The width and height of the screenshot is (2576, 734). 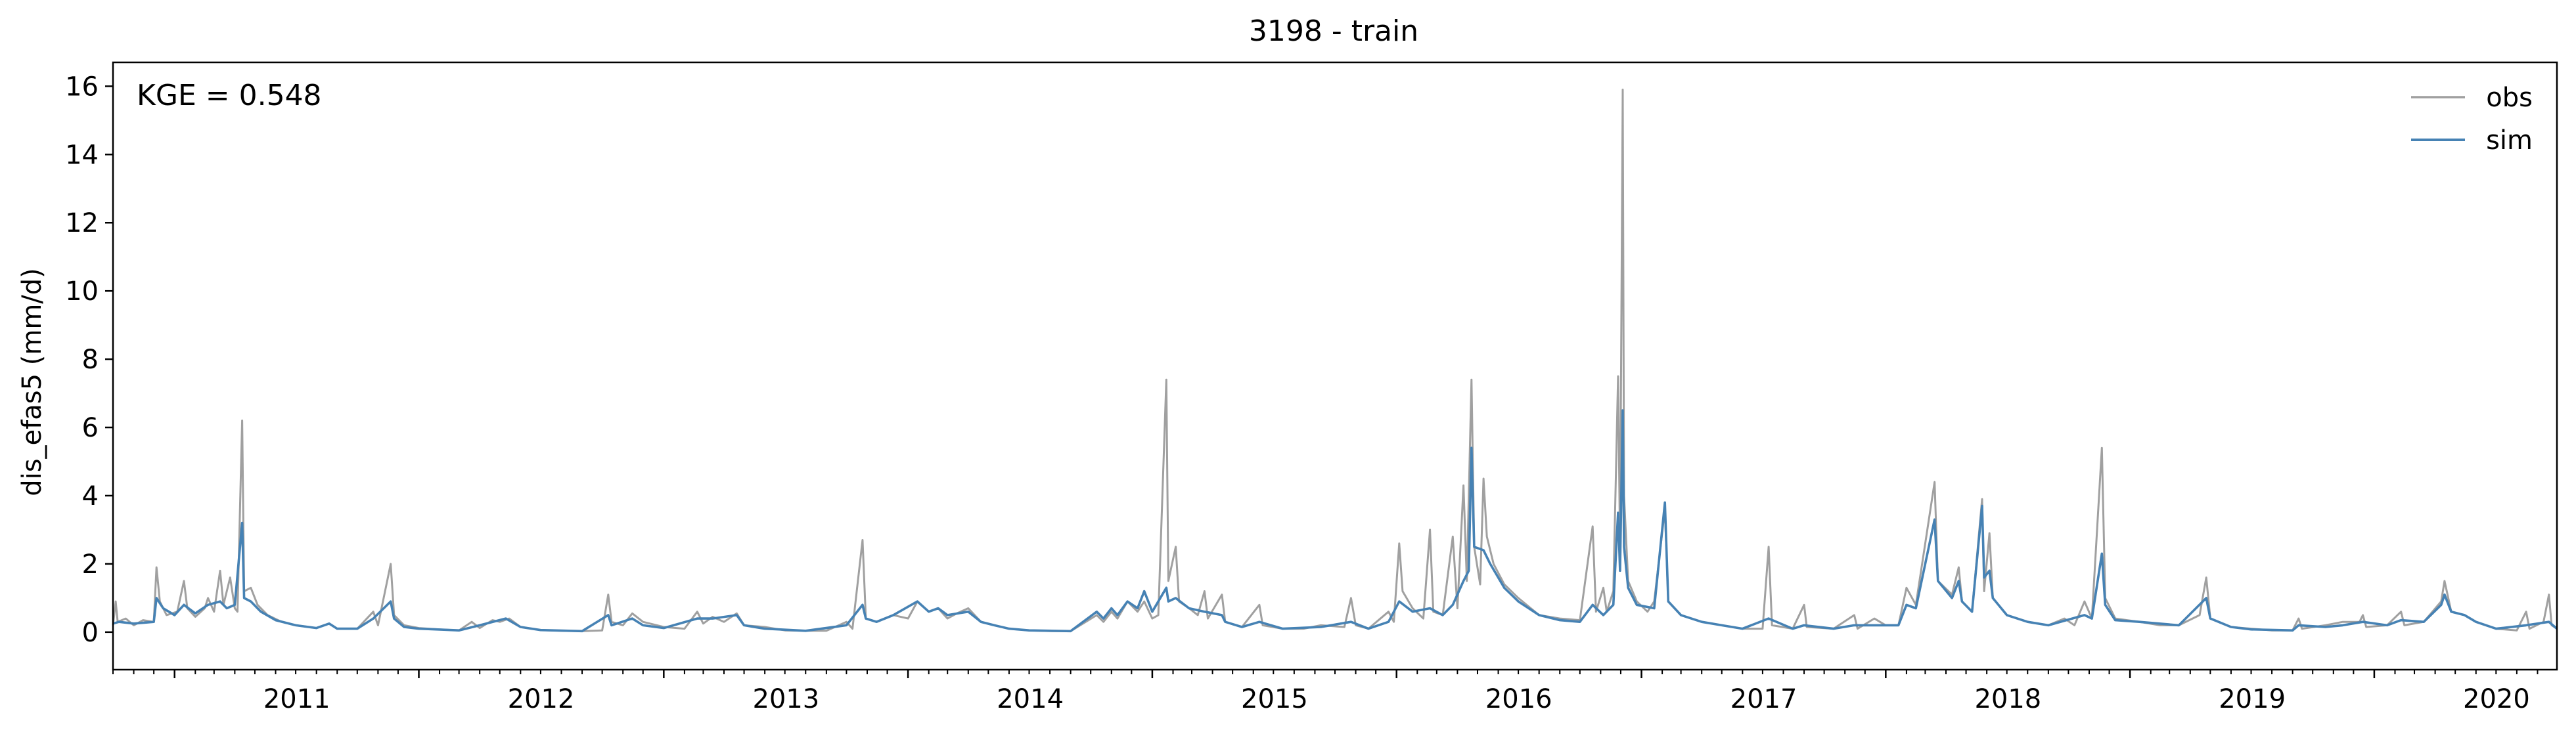 What do you see at coordinates (2509, 140) in the screenshot?
I see `legend-label-sim: sim` at bounding box center [2509, 140].